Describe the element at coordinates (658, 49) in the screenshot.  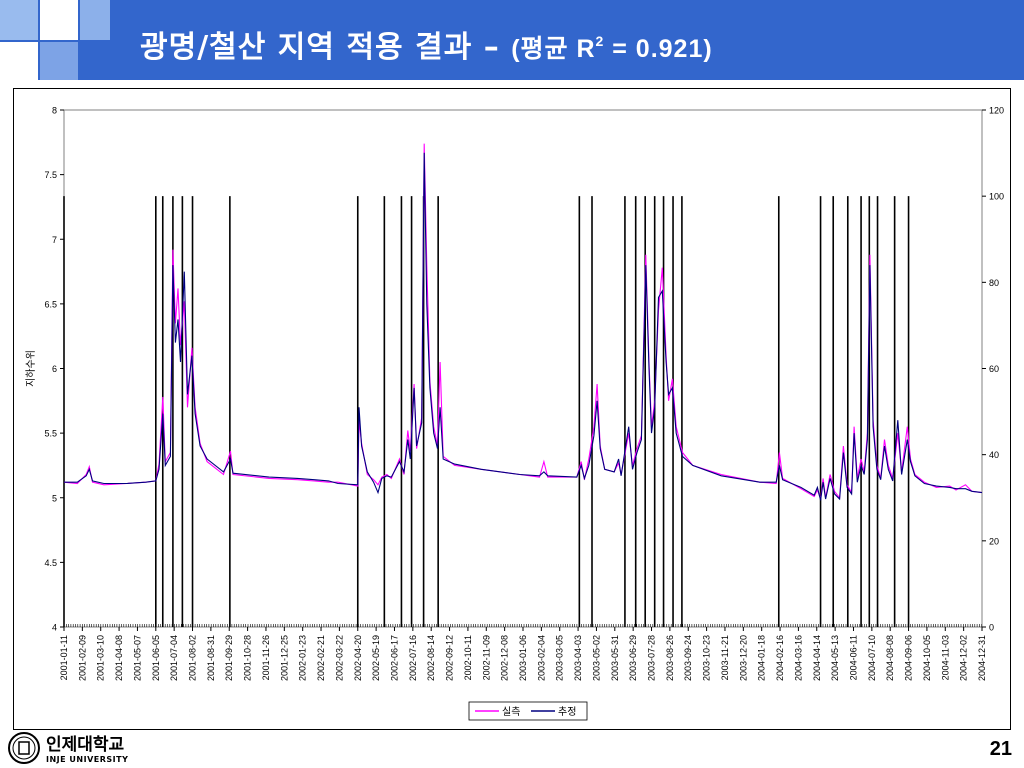
I see `title-r2-close: = 0.921)` at that location.